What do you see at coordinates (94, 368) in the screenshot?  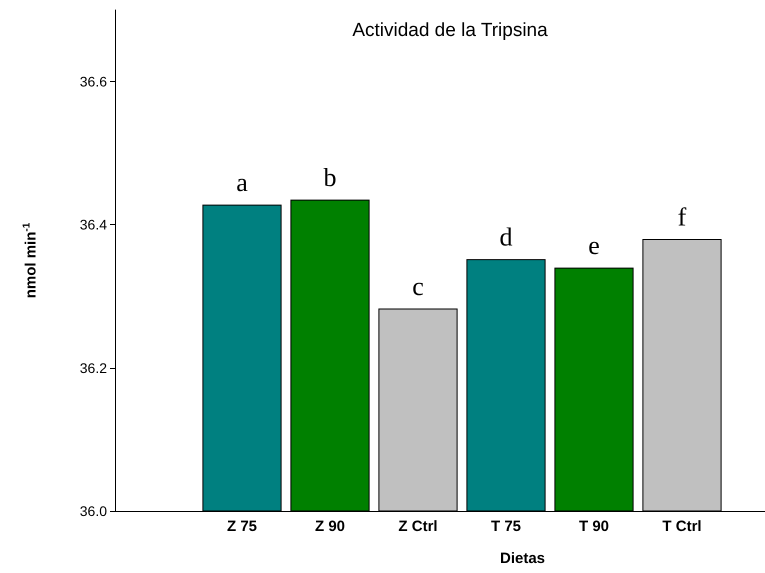 I see `y-tick-label: 36.2` at bounding box center [94, 368].